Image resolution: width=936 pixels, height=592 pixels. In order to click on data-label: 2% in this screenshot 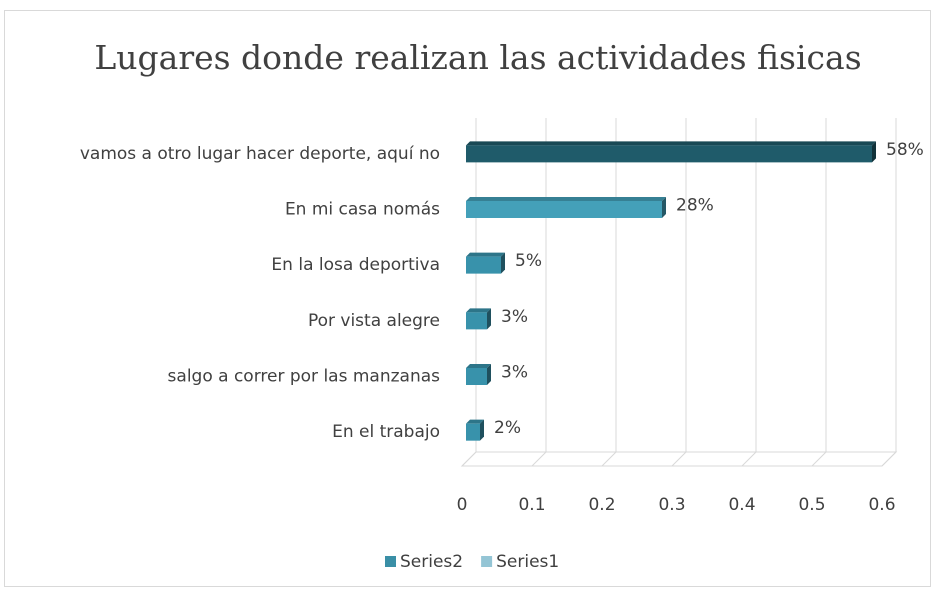, I will do `click(507, 428)`.